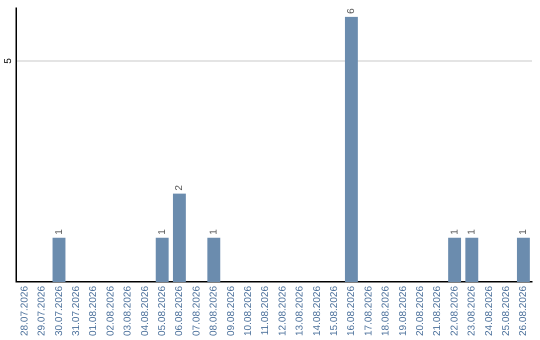  I want to click on x-tick-label: 23.08.2026, so click(472, 311).